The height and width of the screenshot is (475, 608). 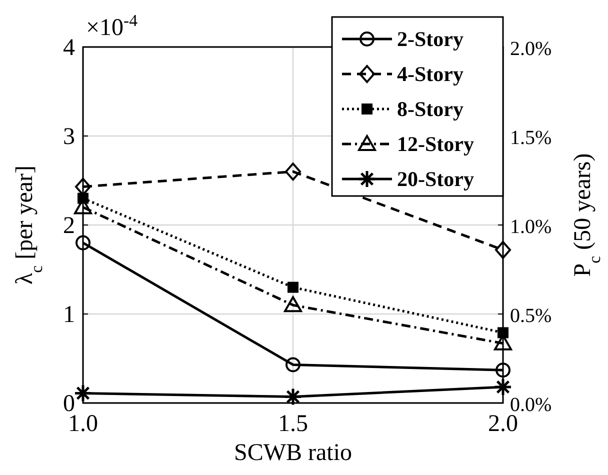 I want to click on y-tick-label: 1, so click(x=69, y=315).